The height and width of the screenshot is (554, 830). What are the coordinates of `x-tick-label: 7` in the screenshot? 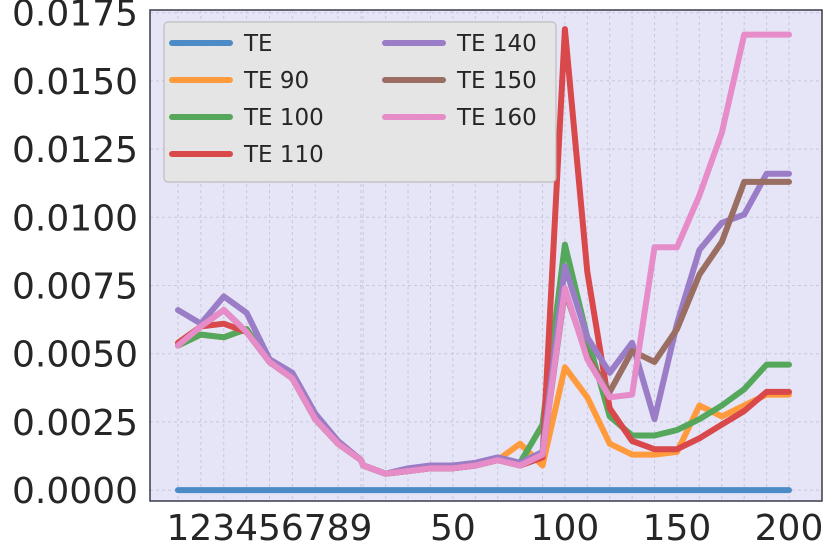 It's located at (315, 528).